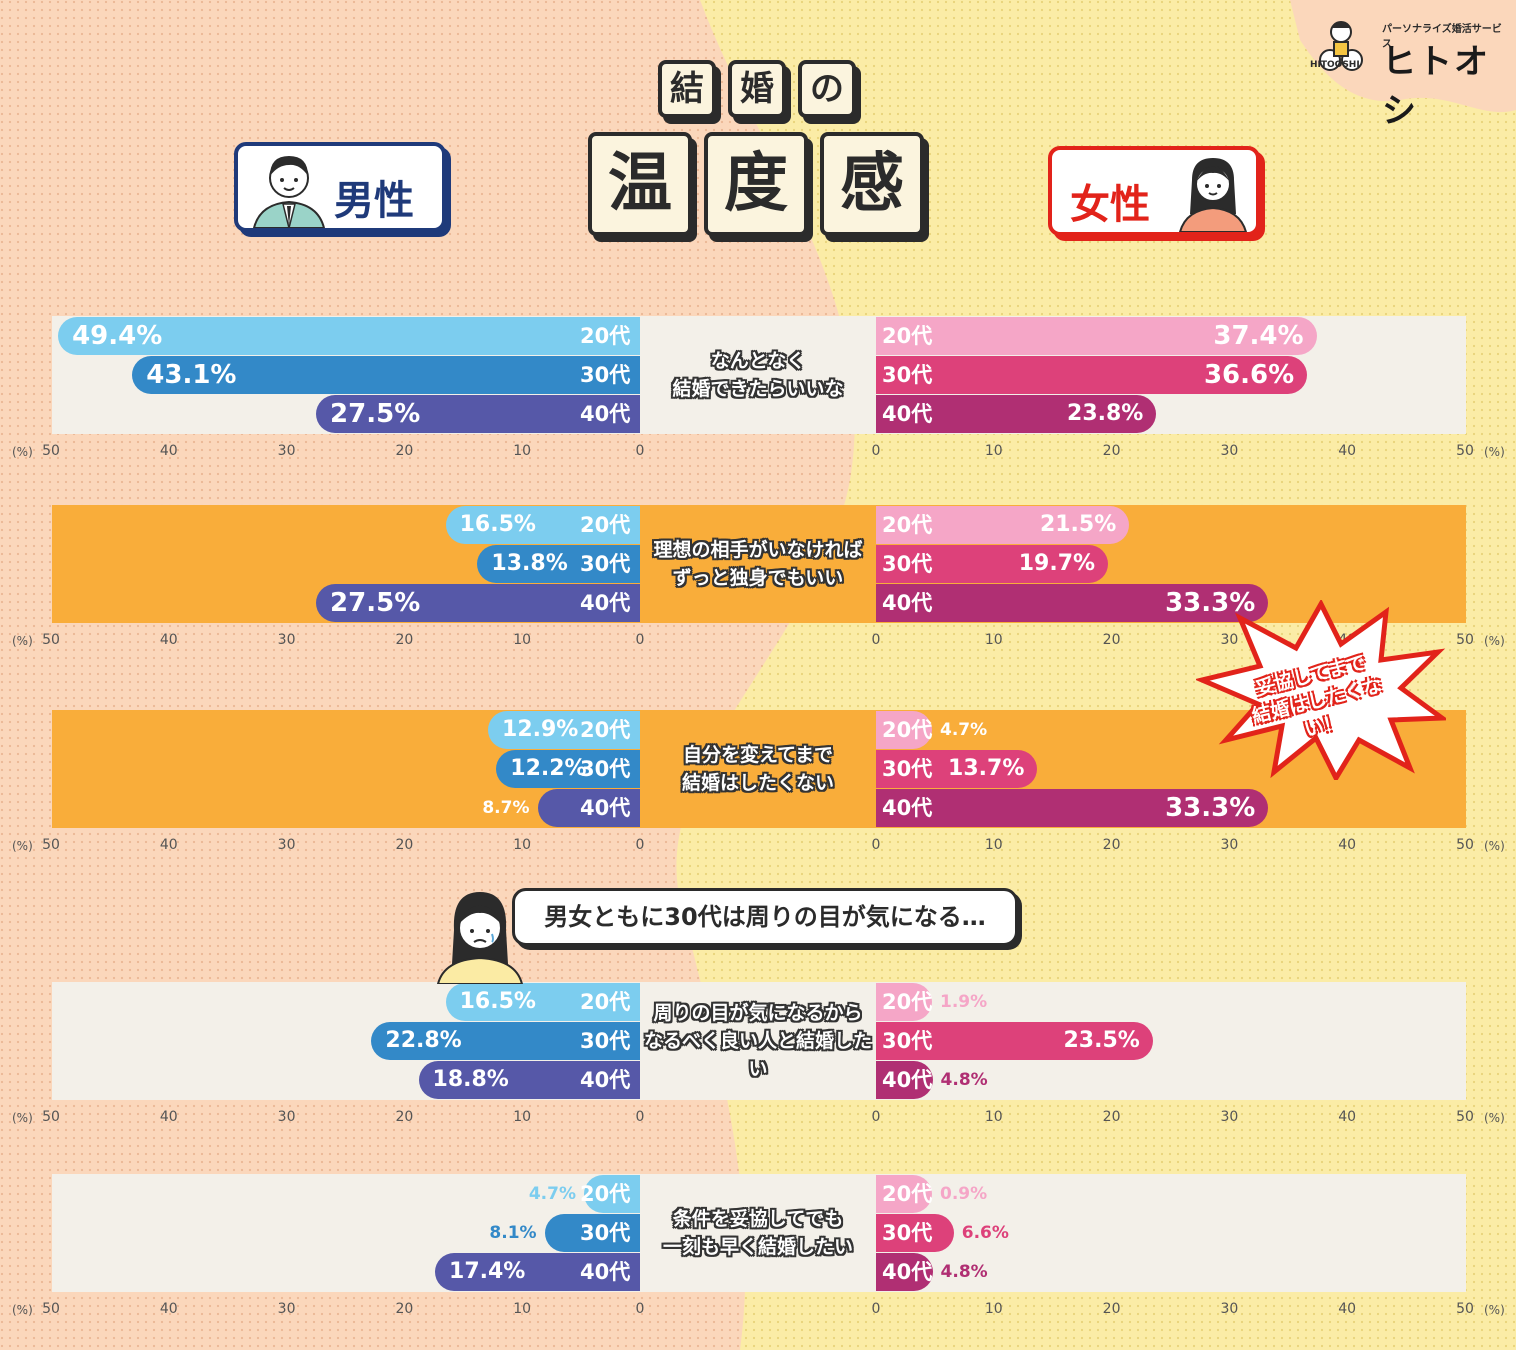 The image size is (1516, 1350). I want to click on question-text: 周りの目が気になるから なるべく良い人と結婚したい, so click(758, 1041).